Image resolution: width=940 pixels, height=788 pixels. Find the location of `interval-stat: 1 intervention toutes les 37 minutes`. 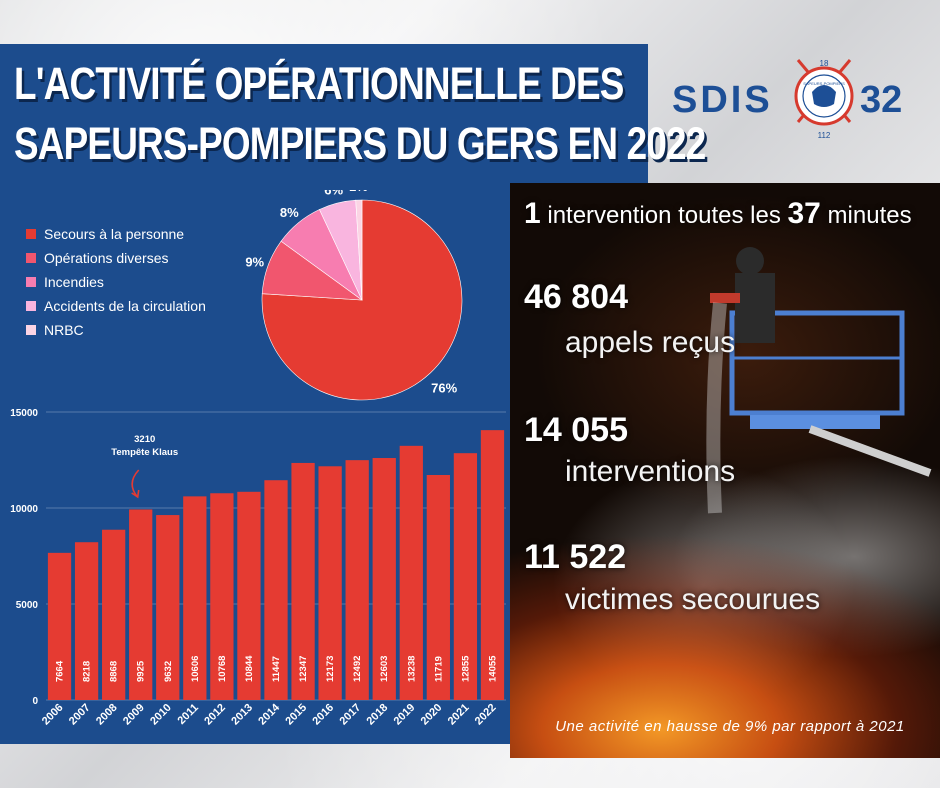

interval-stat: 1 intervention toutes les 37 minutes is located at coordinates (718, 214).